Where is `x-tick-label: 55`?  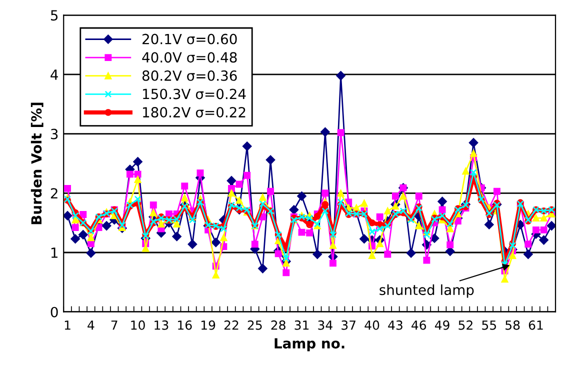
x-tick-label: 55 is located at coordinates (489, 325).